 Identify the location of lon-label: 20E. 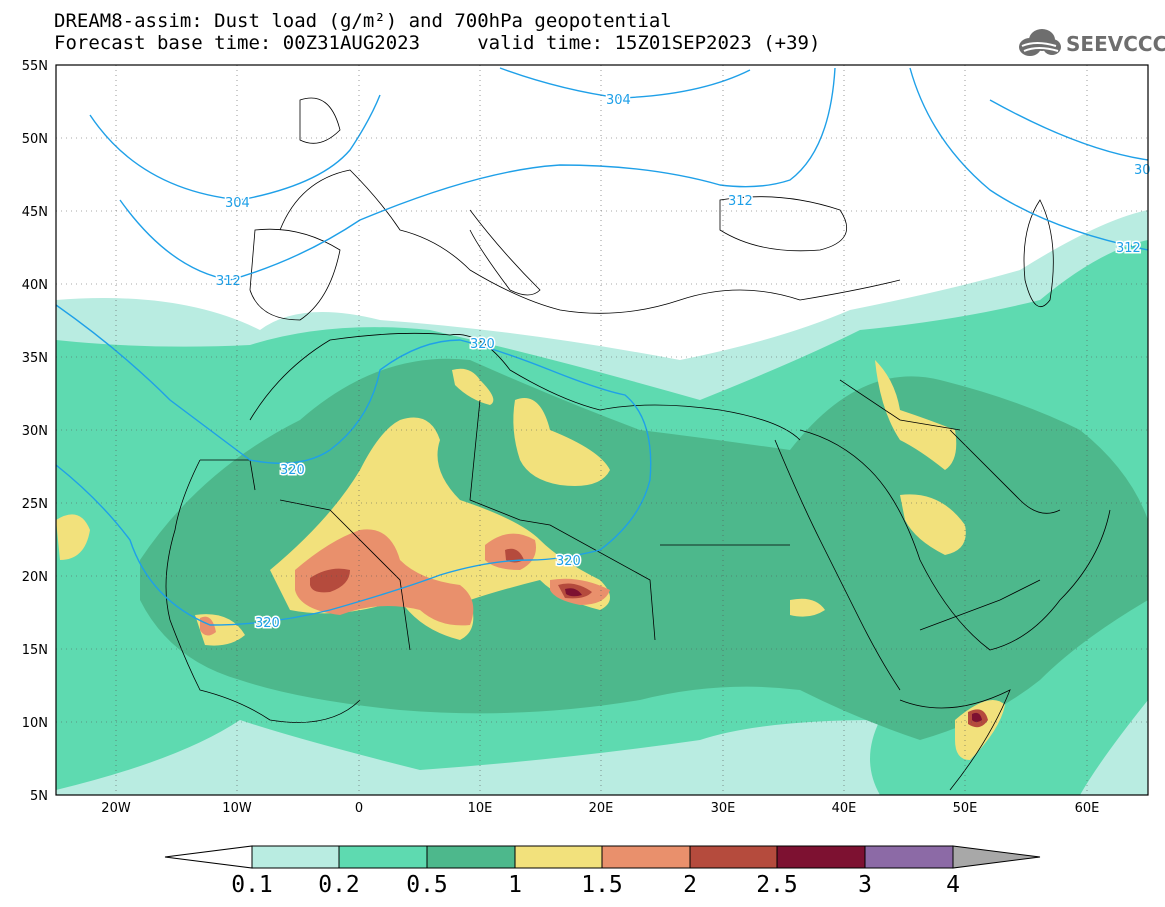
(601, 808).